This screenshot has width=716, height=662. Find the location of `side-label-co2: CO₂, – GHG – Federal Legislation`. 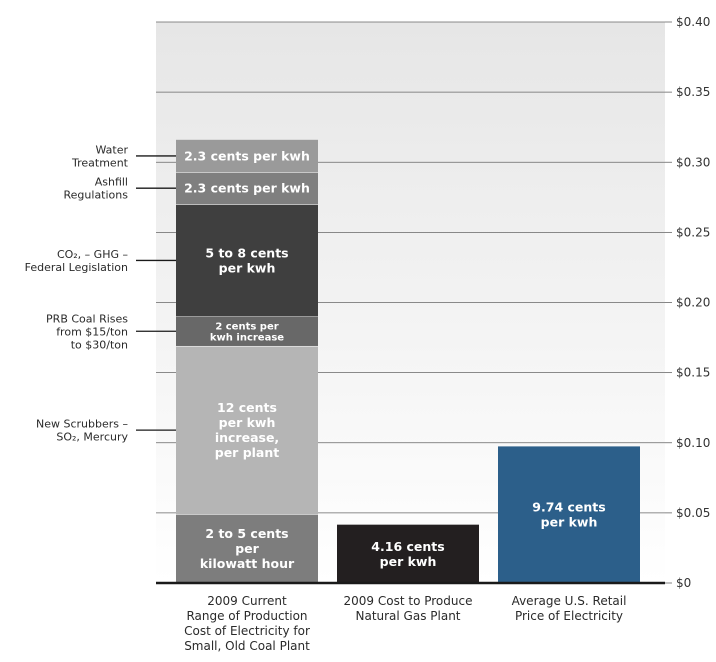

side-label-co2: CO₂, – GHG – Federal Legislation is located at coordinates (76, 261).